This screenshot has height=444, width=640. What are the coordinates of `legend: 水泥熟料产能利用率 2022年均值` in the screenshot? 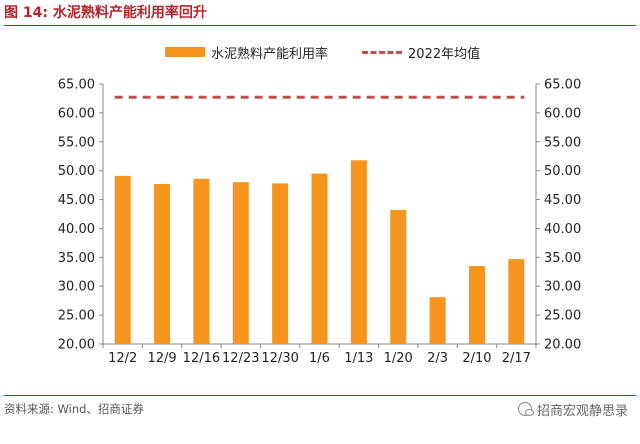 It's located at (320, 52).